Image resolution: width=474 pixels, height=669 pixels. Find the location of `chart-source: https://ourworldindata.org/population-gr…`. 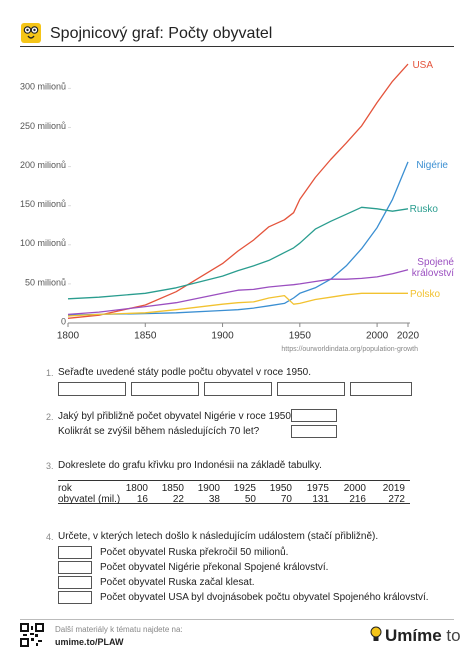

chart-source: https://ourworldindata.org/population-gr… is located at coordinates (349, 349).